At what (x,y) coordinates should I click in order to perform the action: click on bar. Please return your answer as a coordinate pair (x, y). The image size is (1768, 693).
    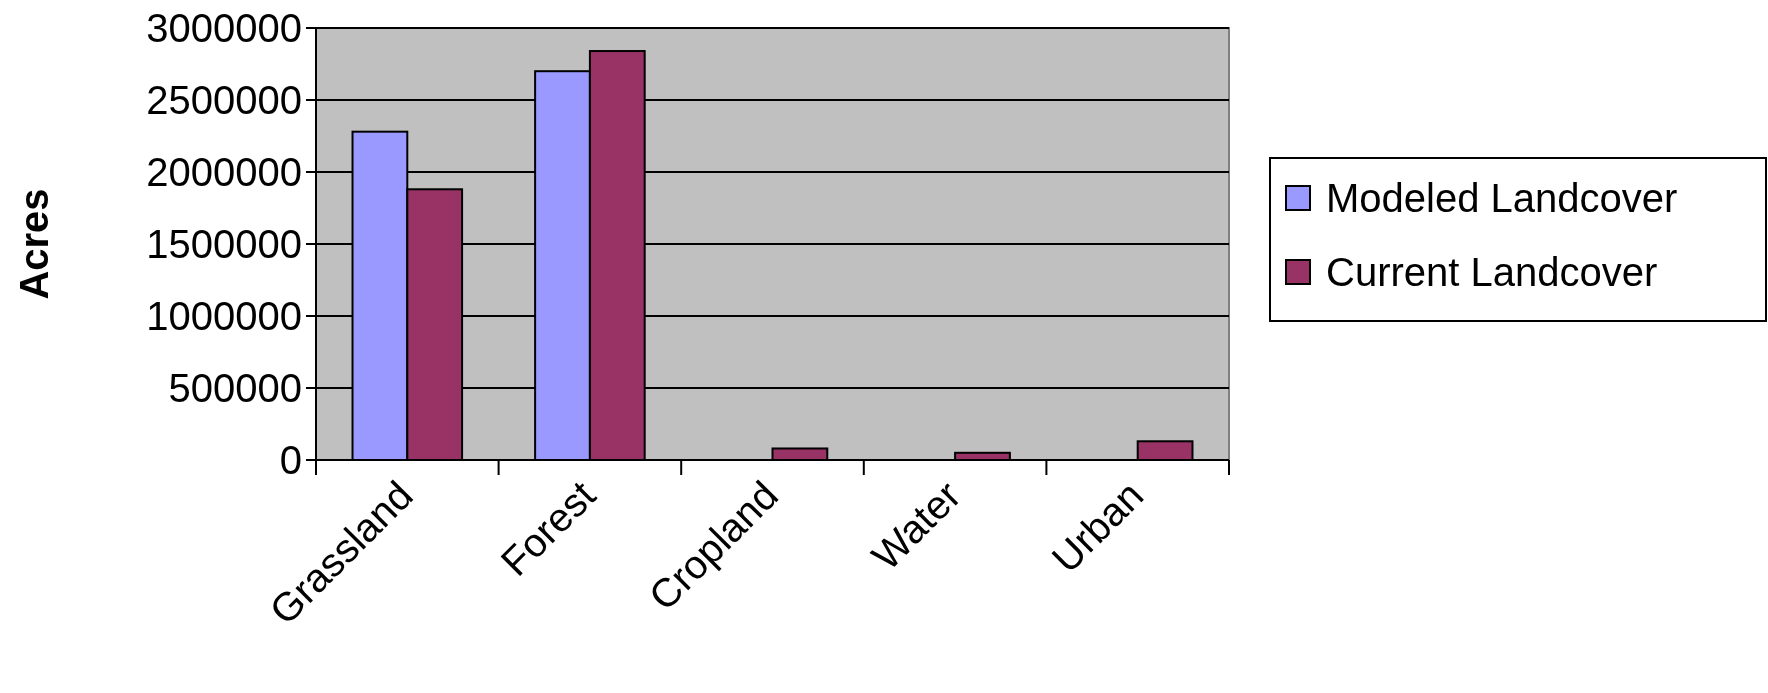
    Looking at the image, I should click on (1165, 450).